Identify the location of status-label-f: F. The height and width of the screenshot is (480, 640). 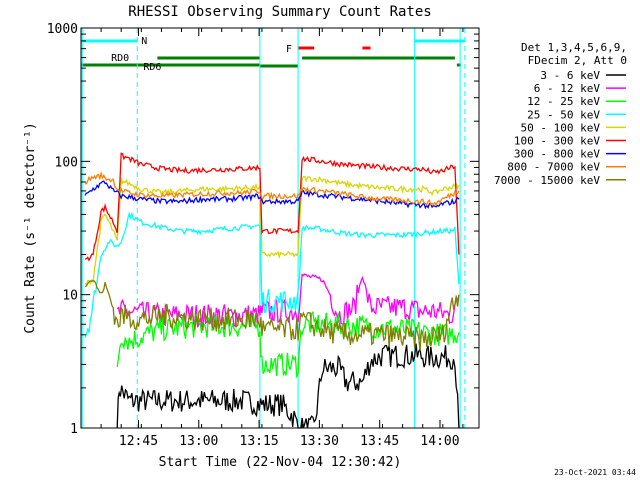
(289, 49).